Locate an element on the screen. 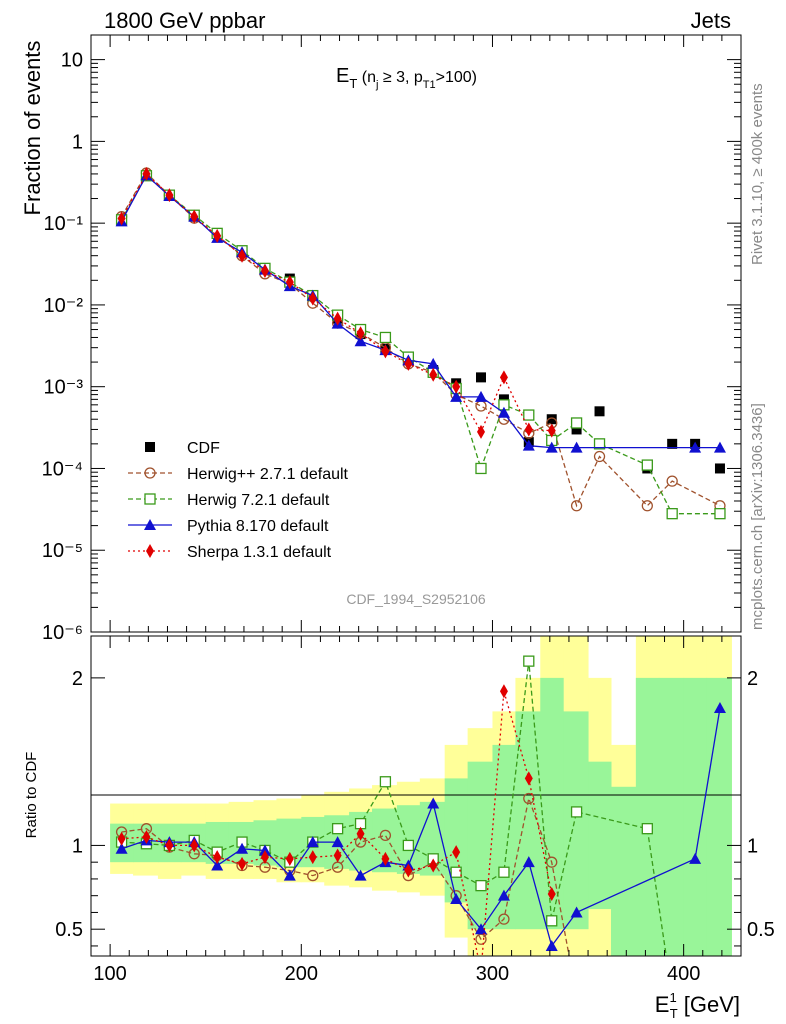 This screenshot has width=786, height=1024. obs-rest1: (n is located at coordinates (366, 77).